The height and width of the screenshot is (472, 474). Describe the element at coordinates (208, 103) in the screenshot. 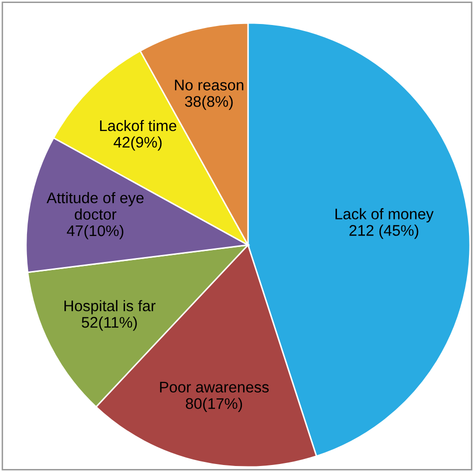

I see `data-label: 38(8%)` at that location.